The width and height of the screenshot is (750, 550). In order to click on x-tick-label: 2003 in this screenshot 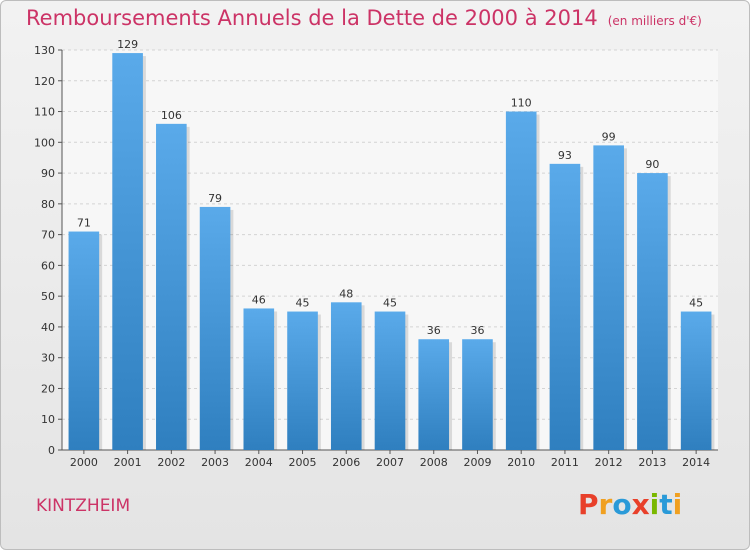, I will do `click(215, 462)`.